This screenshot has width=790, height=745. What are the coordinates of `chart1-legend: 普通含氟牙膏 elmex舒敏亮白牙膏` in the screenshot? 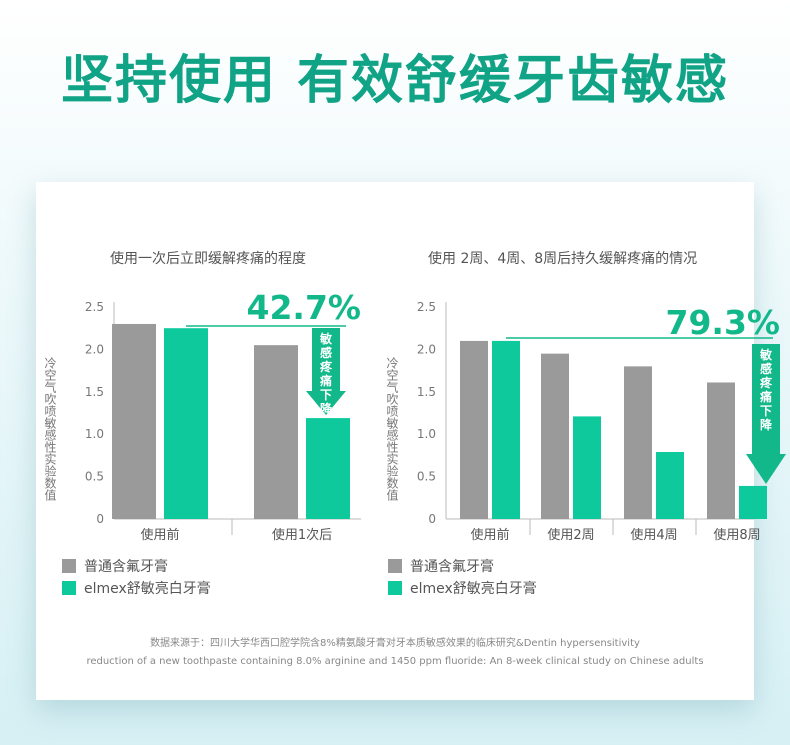 It's located at (136, 577).